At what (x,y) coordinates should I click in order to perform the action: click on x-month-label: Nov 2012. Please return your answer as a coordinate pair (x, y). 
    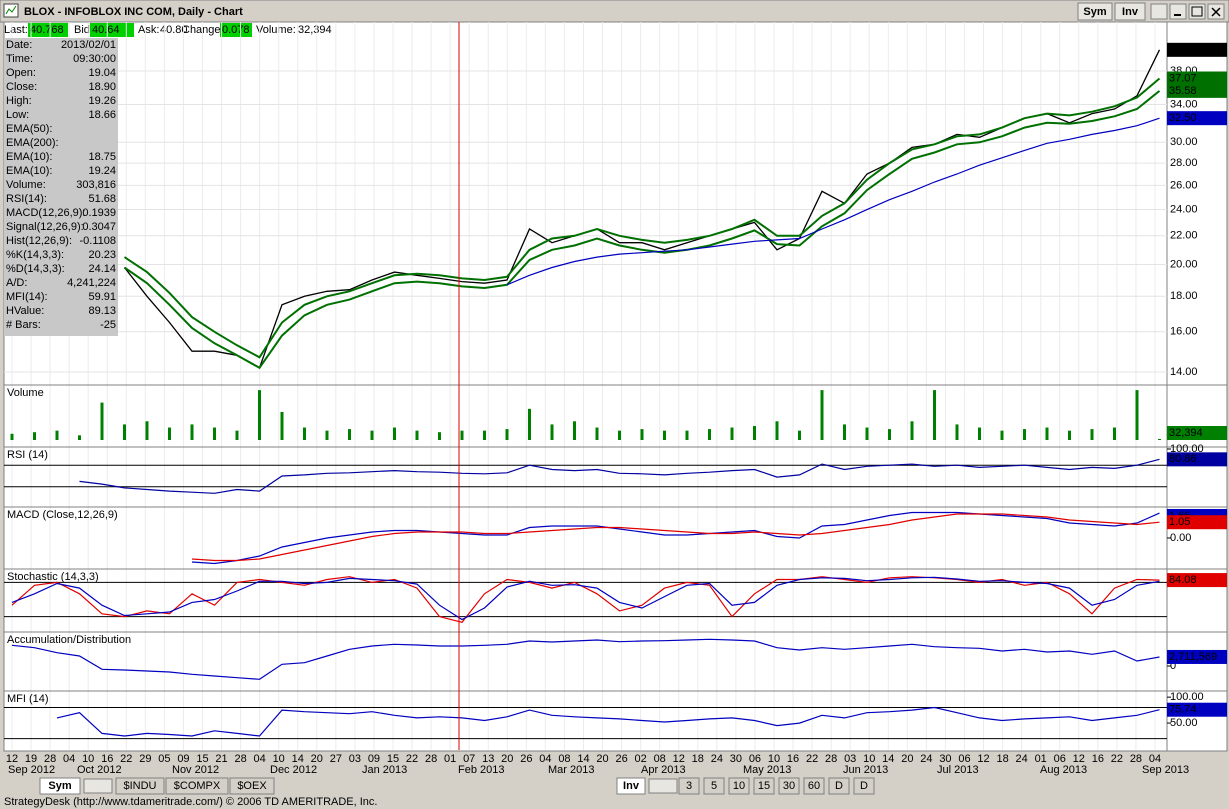
    Looking at the image, I should click on (195, 770).